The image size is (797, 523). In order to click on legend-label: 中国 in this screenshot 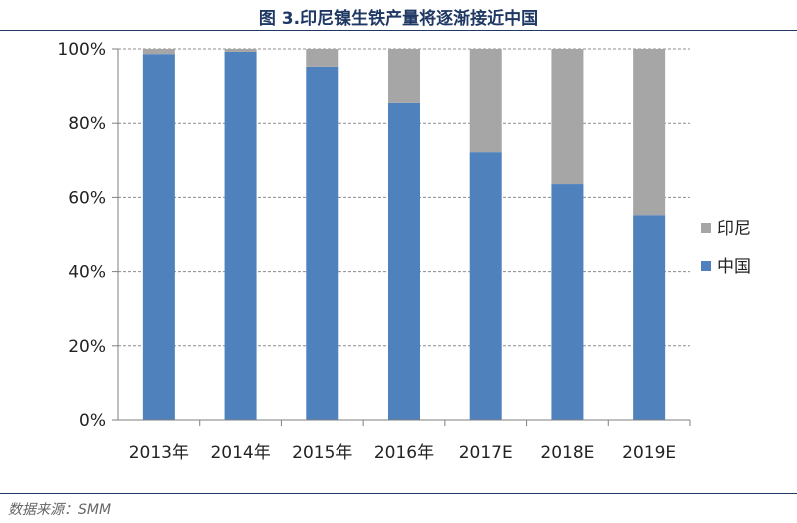, I will do `click(734, 267)`.